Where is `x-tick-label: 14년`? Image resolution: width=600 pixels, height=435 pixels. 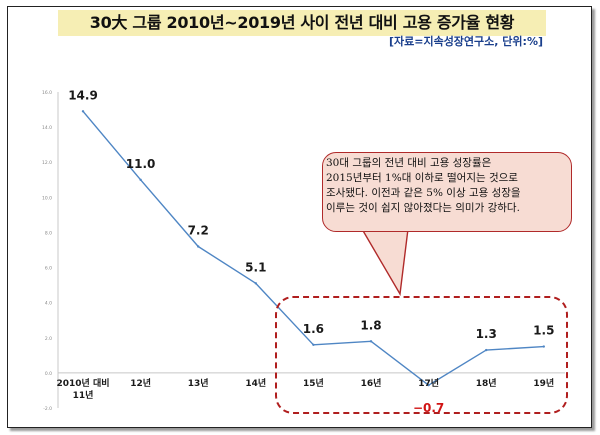 x-tick-label: 14년 is located at coordinates (255, 383).